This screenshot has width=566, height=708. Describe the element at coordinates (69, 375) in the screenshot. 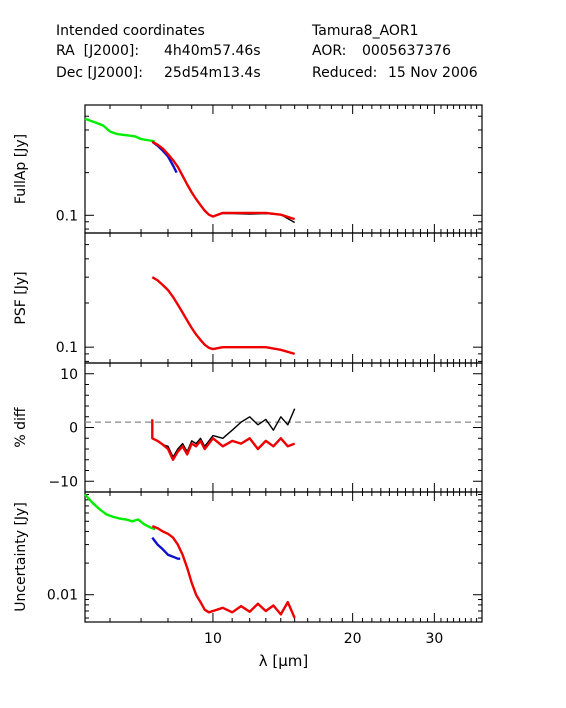

I see `y-tick-label: 10` at that location.